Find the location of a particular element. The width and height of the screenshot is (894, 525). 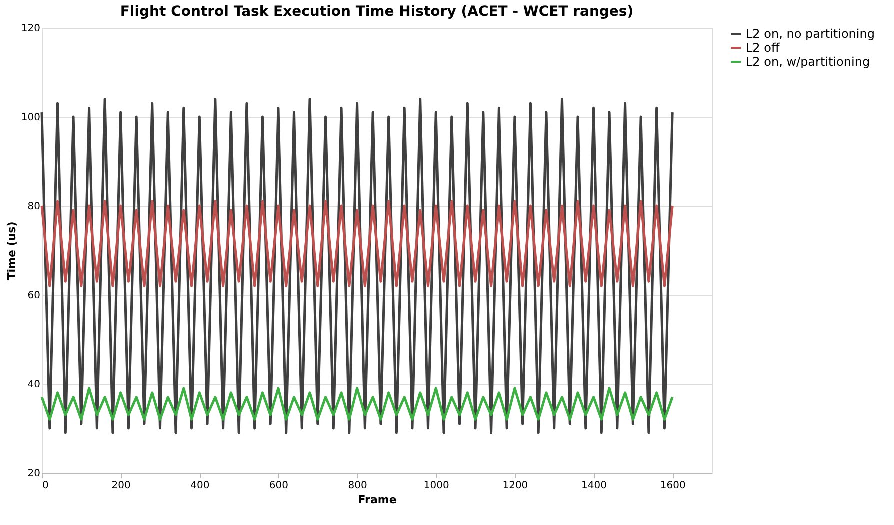

x-tick-label: 200 is located at coordinates (121, 486).